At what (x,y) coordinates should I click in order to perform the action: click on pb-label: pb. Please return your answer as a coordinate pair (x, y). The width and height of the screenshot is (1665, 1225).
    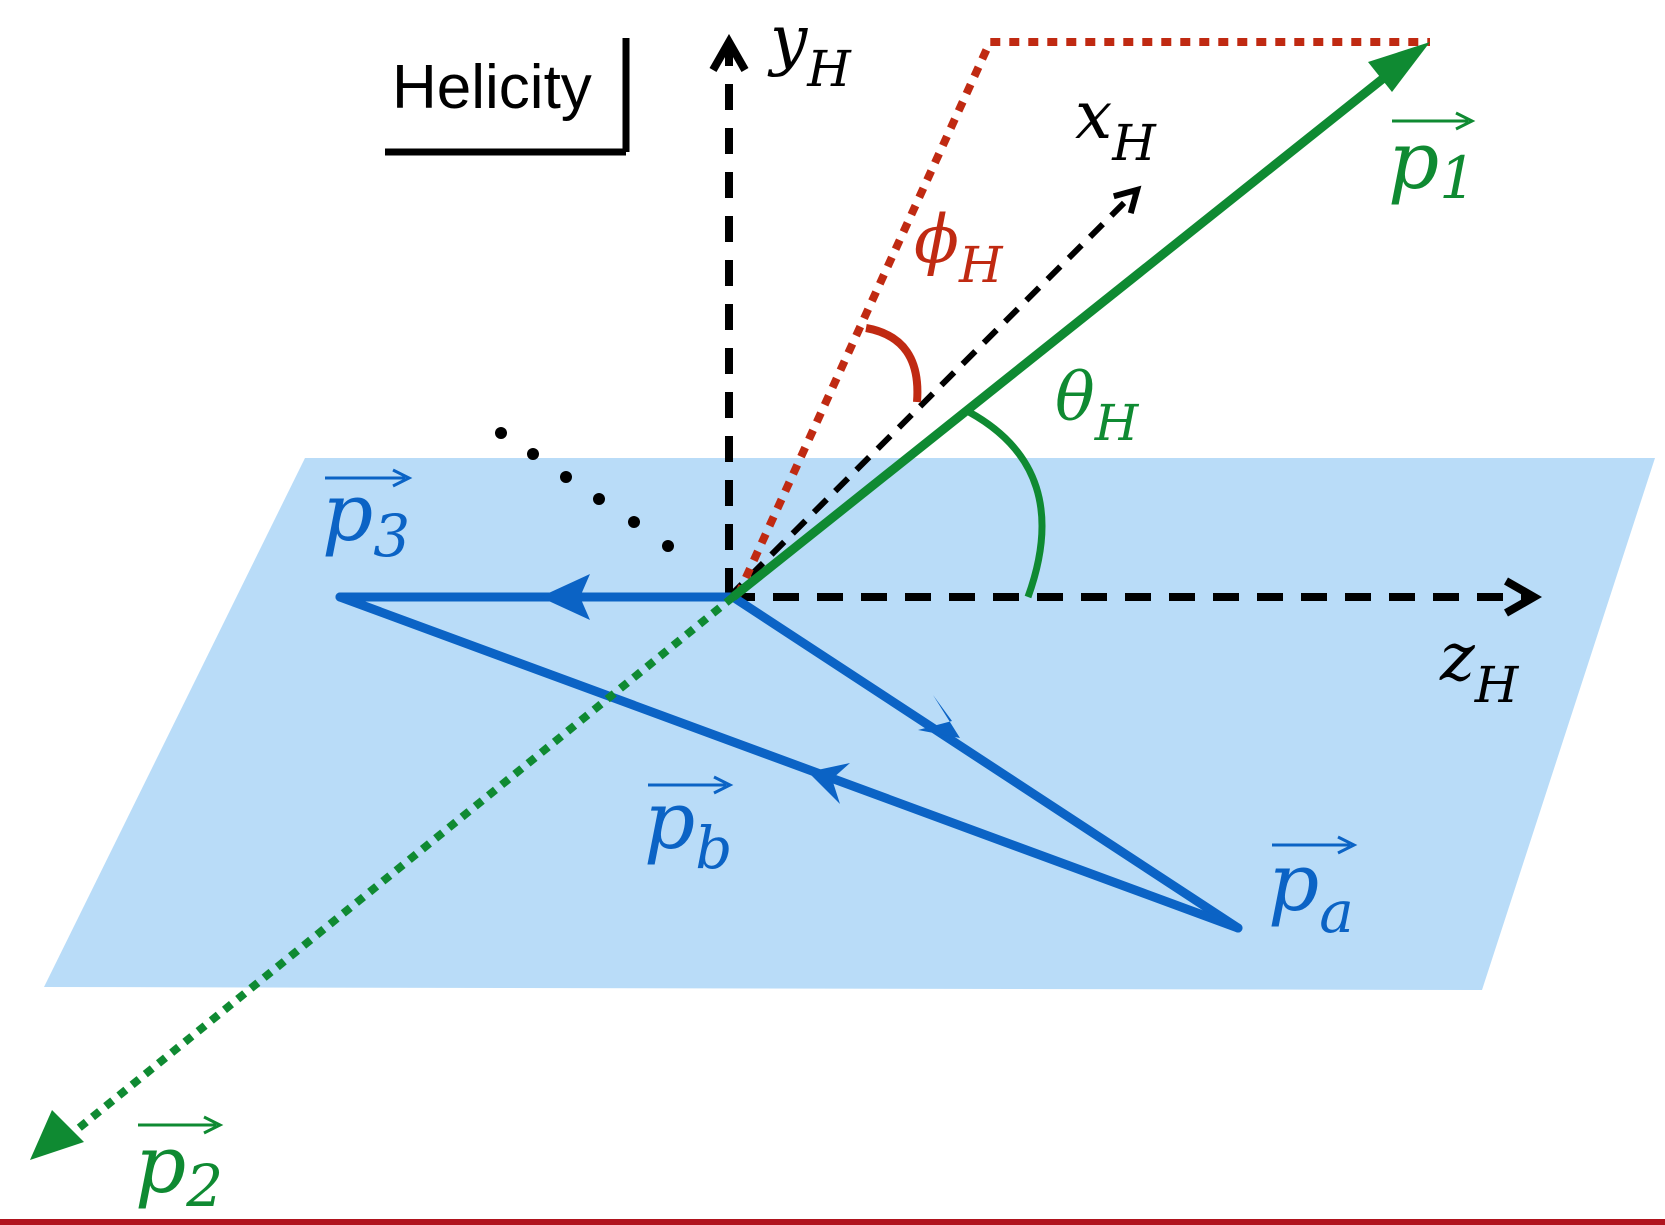
    Looking at the image, I should click on (689, 828).